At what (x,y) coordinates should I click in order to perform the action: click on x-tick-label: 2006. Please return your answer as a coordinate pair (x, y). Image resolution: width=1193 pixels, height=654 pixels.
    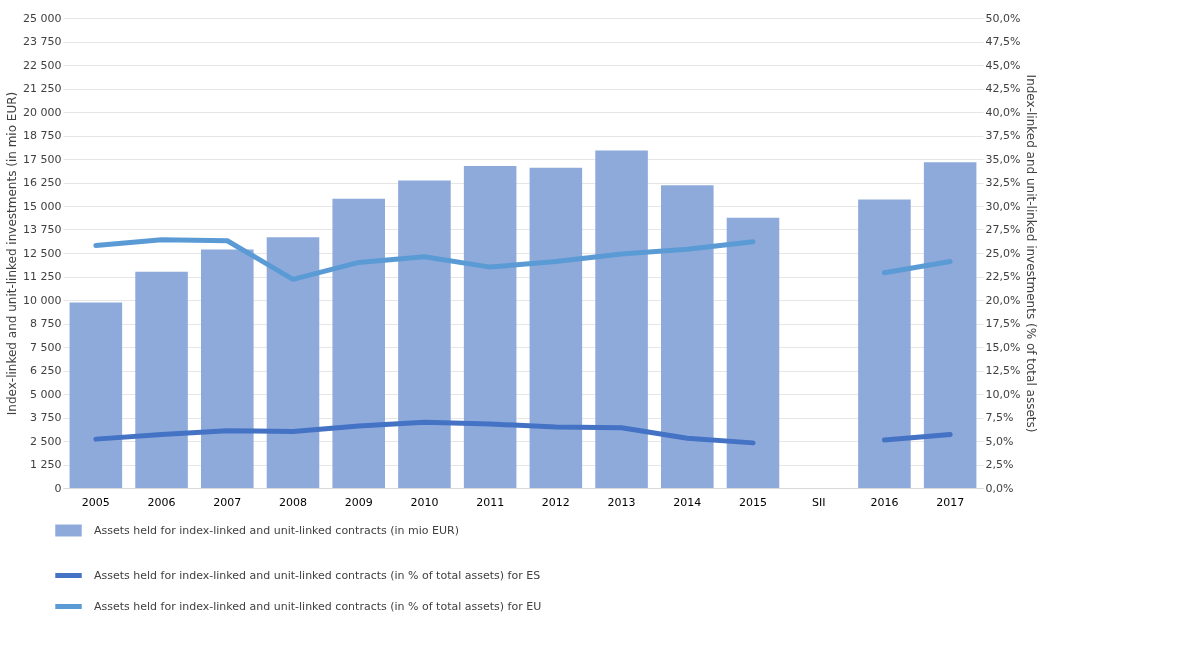
    Looking at the image, I should click on (161, 502).